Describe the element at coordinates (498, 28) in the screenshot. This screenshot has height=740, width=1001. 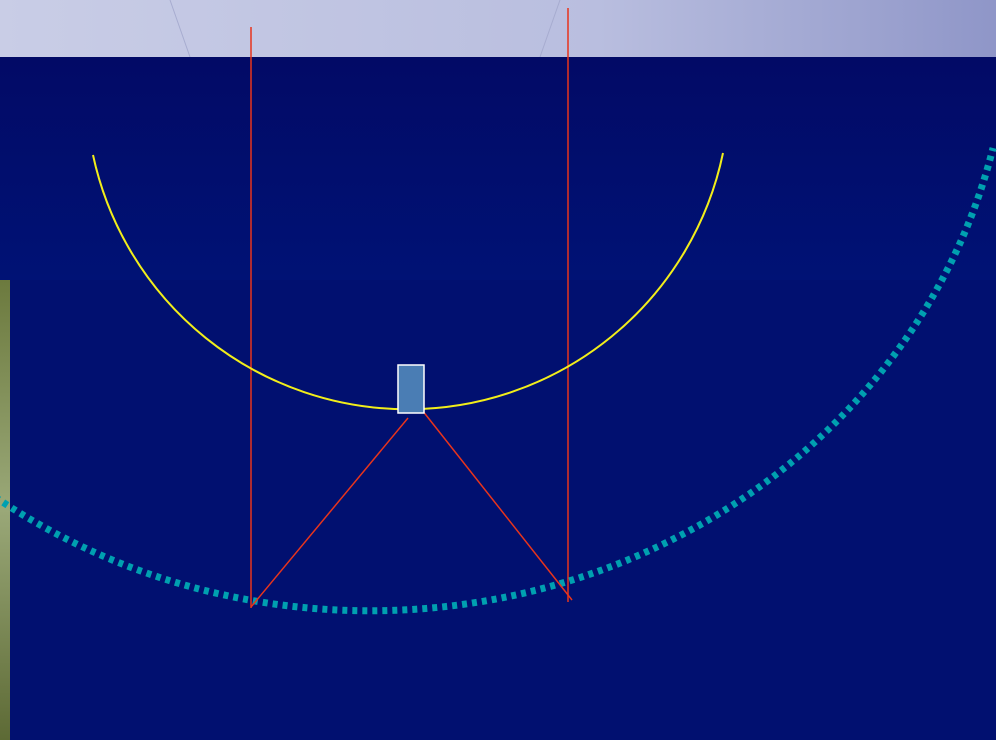
I see `photo-strip-top` at that location.